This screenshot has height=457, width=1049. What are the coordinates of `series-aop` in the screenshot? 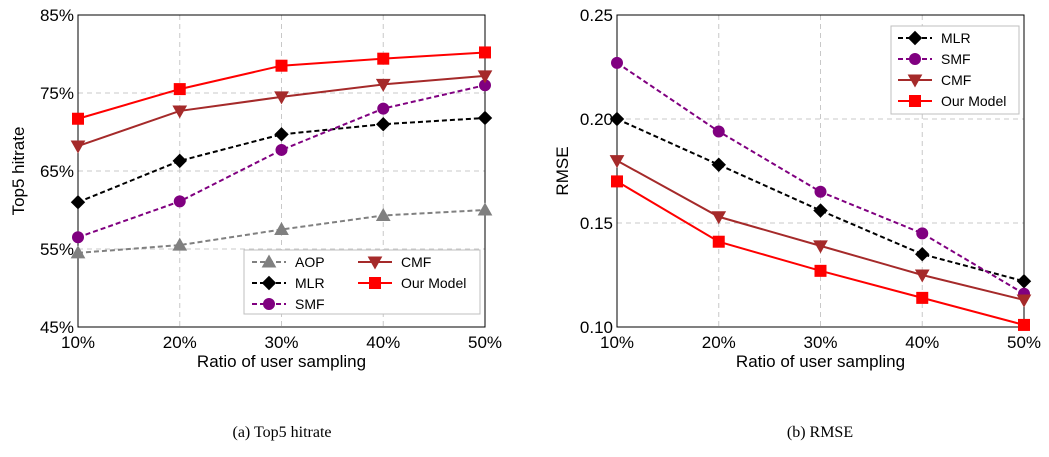 It's located at (281, 230).